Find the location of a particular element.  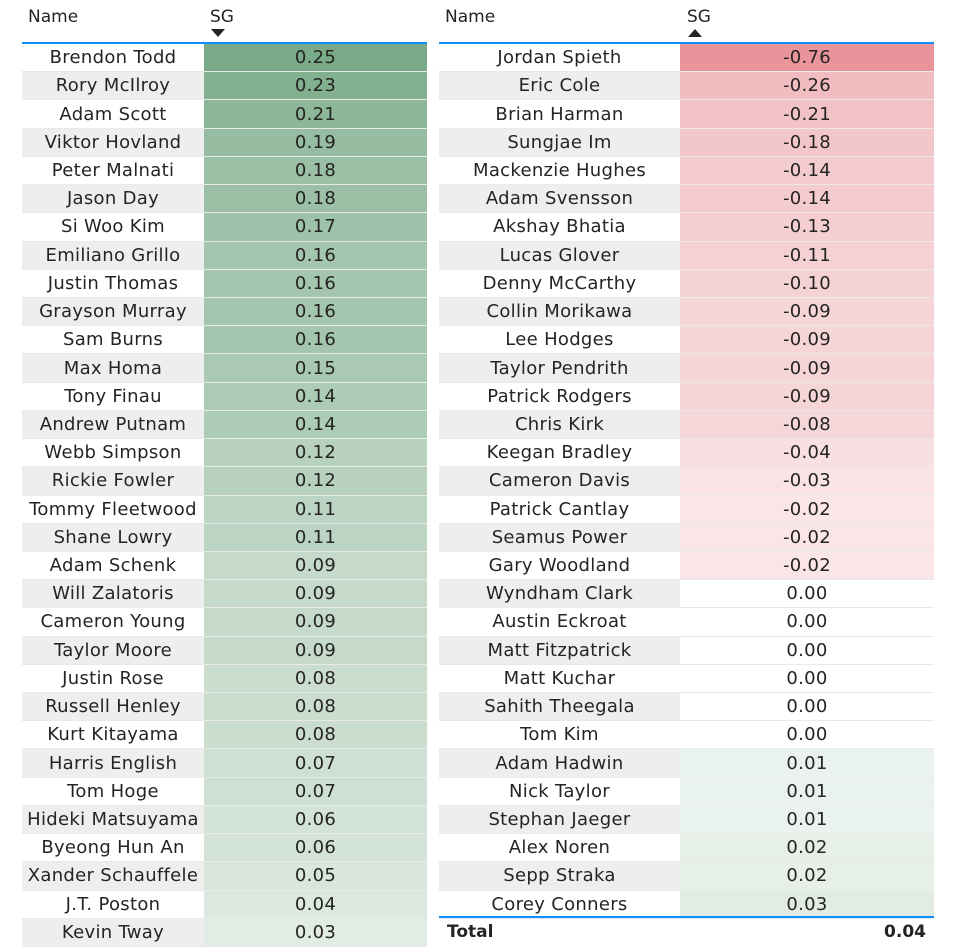

player-name: Taylor Pendrith is located at coordinates (559, 368).